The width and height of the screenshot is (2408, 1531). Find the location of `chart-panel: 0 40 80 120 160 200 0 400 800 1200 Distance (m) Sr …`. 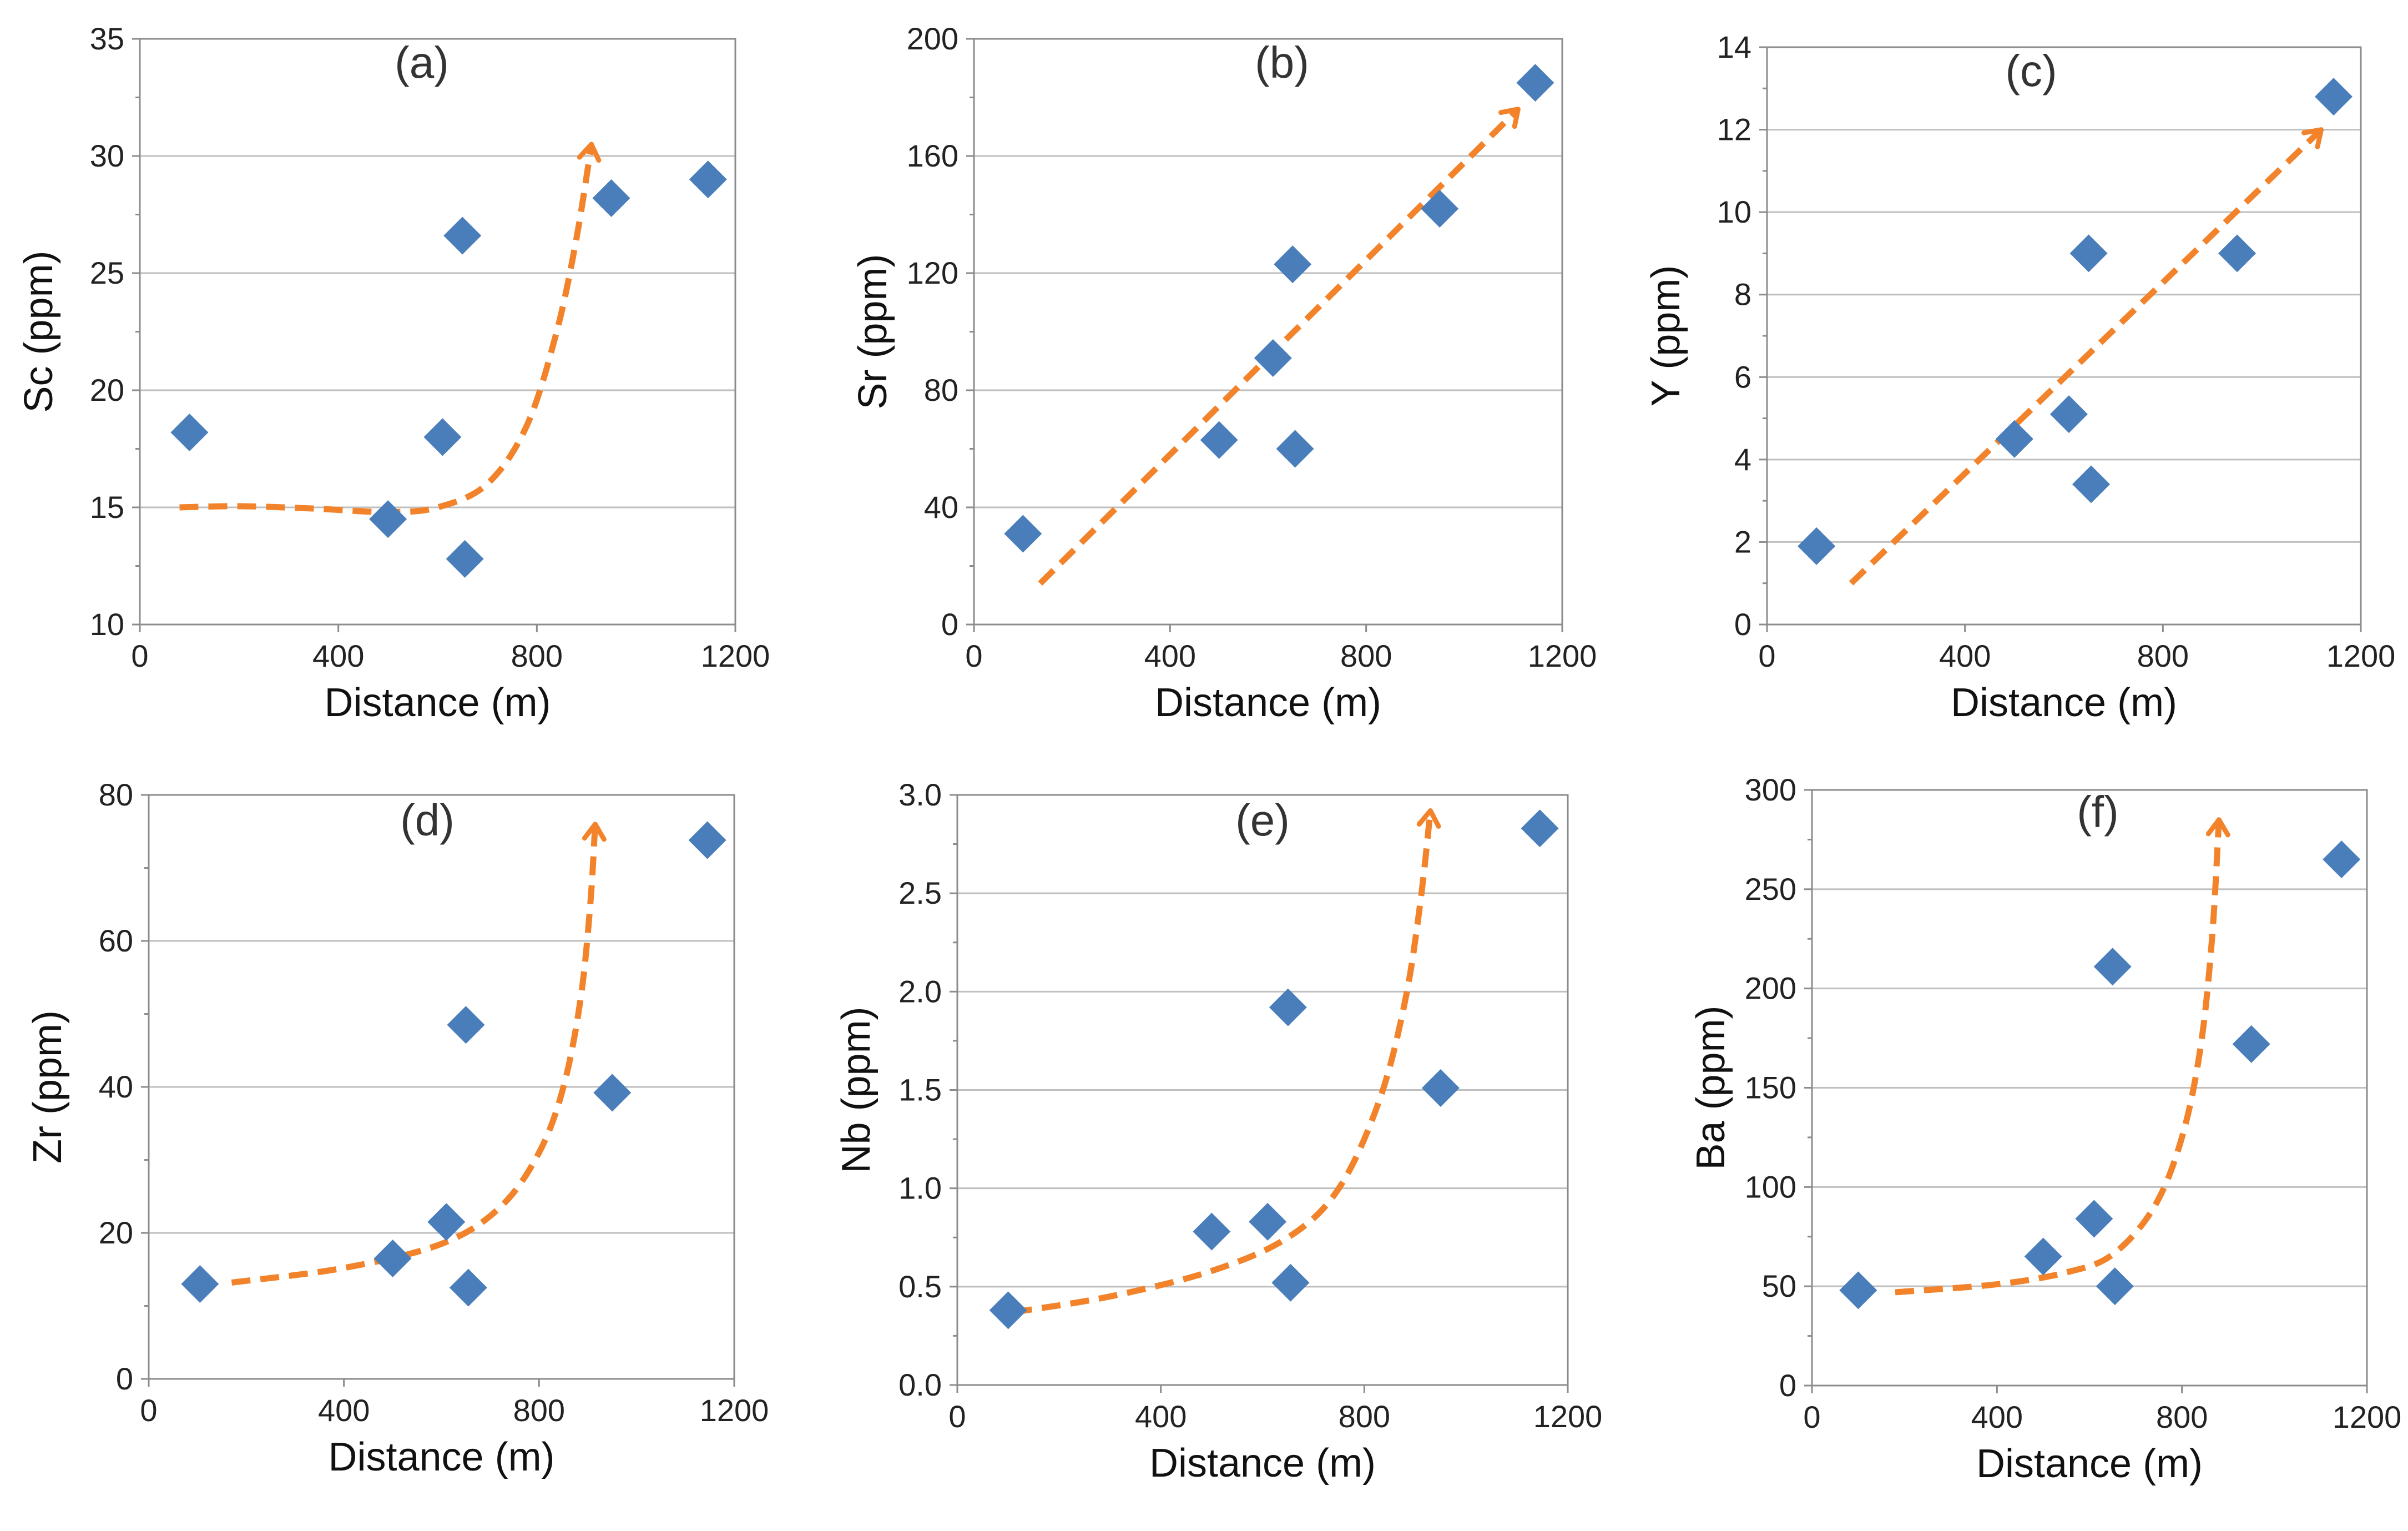

chart-panel: 0 40 80 120 160 200 0 400 800 1200 Distance (m) Sr … is located at coordinates (1224, 373).